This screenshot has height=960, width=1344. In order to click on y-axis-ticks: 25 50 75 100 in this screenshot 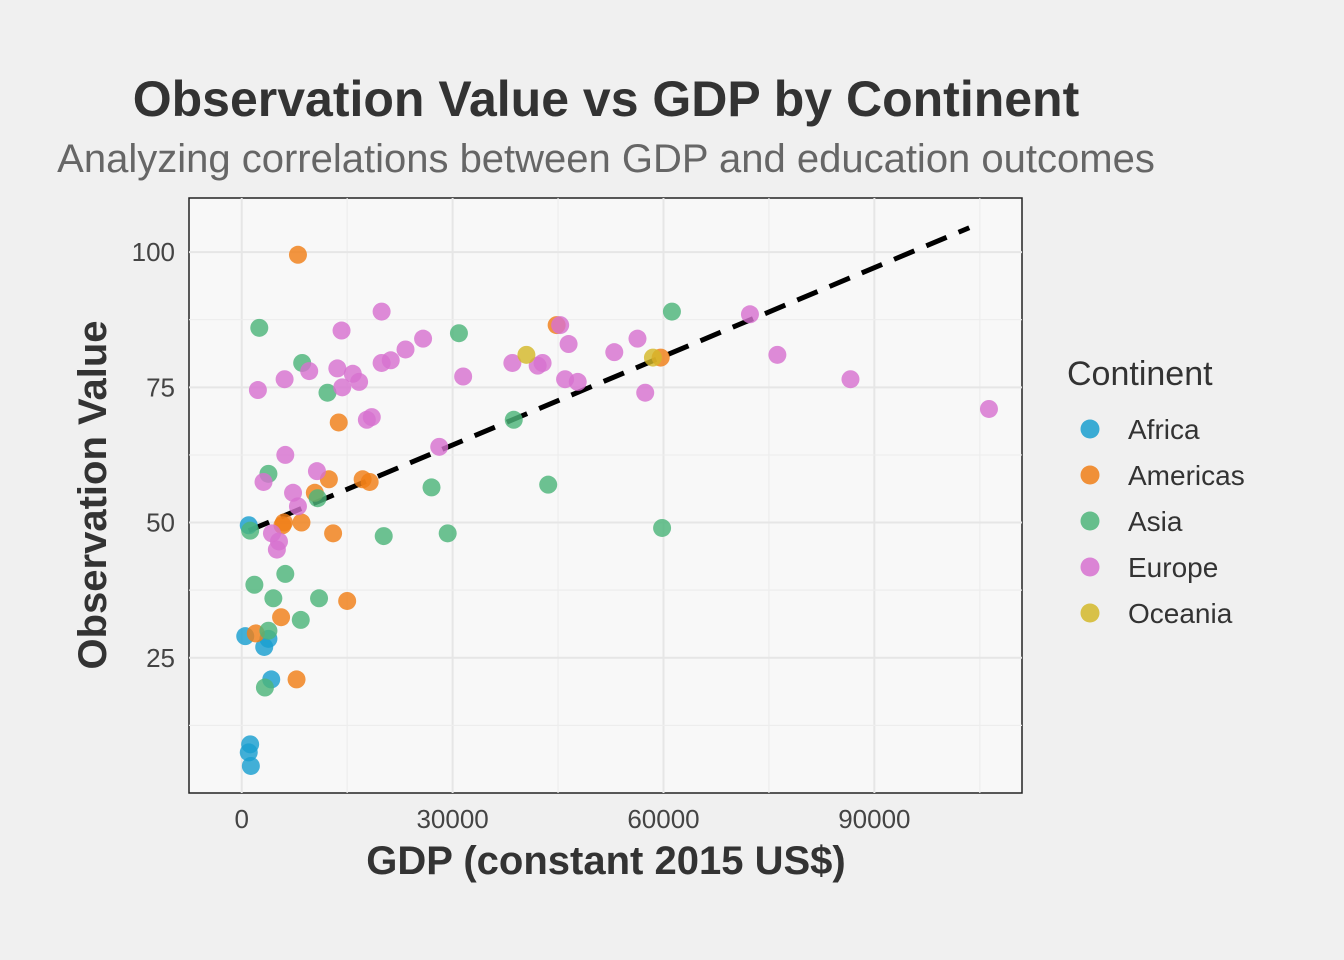, I will do `click(153, 455)`.